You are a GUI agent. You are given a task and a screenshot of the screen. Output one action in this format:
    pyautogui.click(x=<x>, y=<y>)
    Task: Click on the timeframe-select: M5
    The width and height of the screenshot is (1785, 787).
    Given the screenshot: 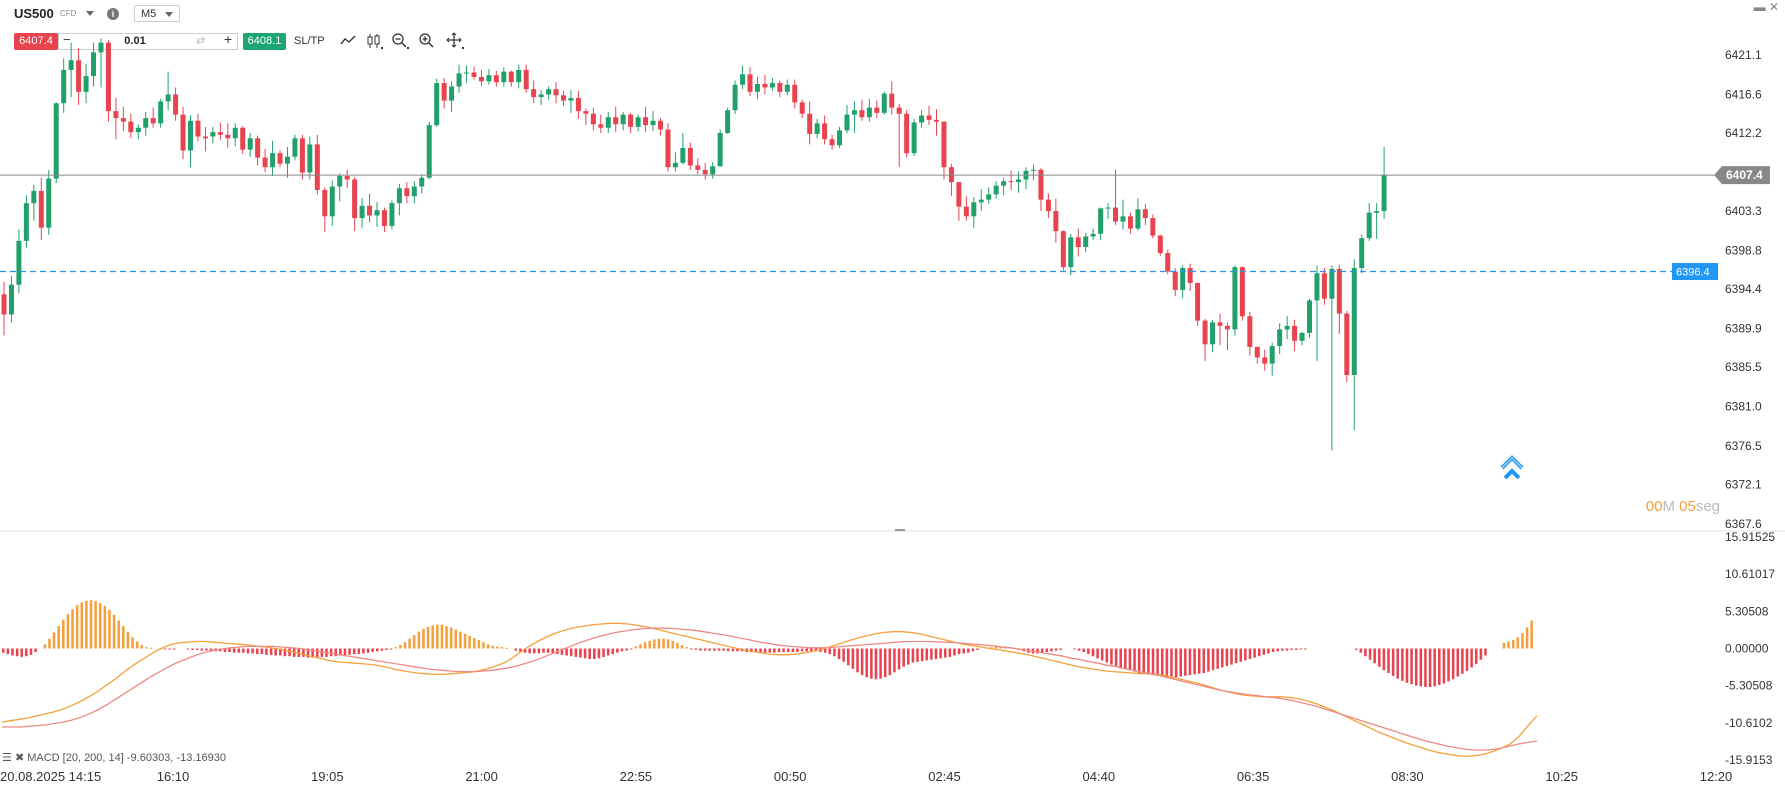 What is the action you would take?
    pyautogui.click(x=157, y=13)
    